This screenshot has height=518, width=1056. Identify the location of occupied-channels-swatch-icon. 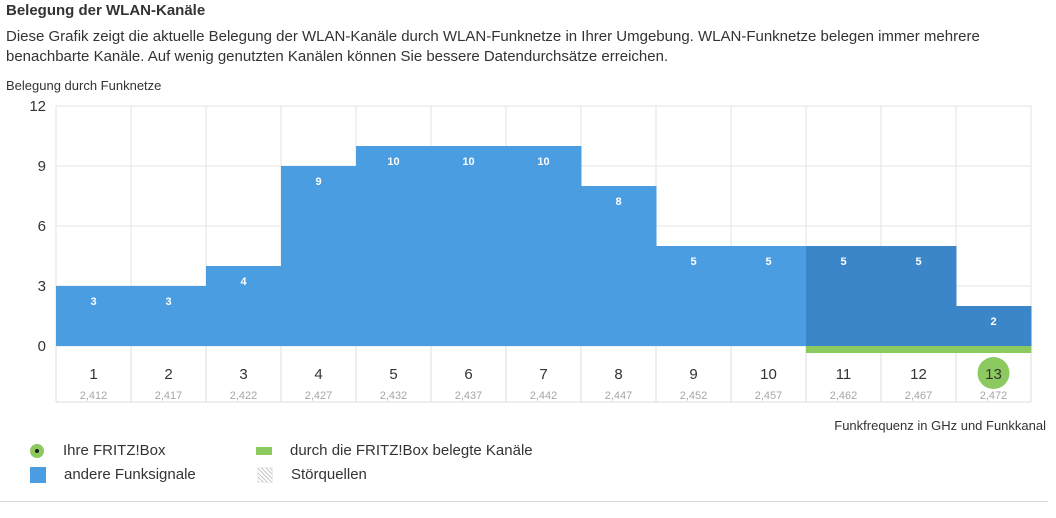
(264, 450).